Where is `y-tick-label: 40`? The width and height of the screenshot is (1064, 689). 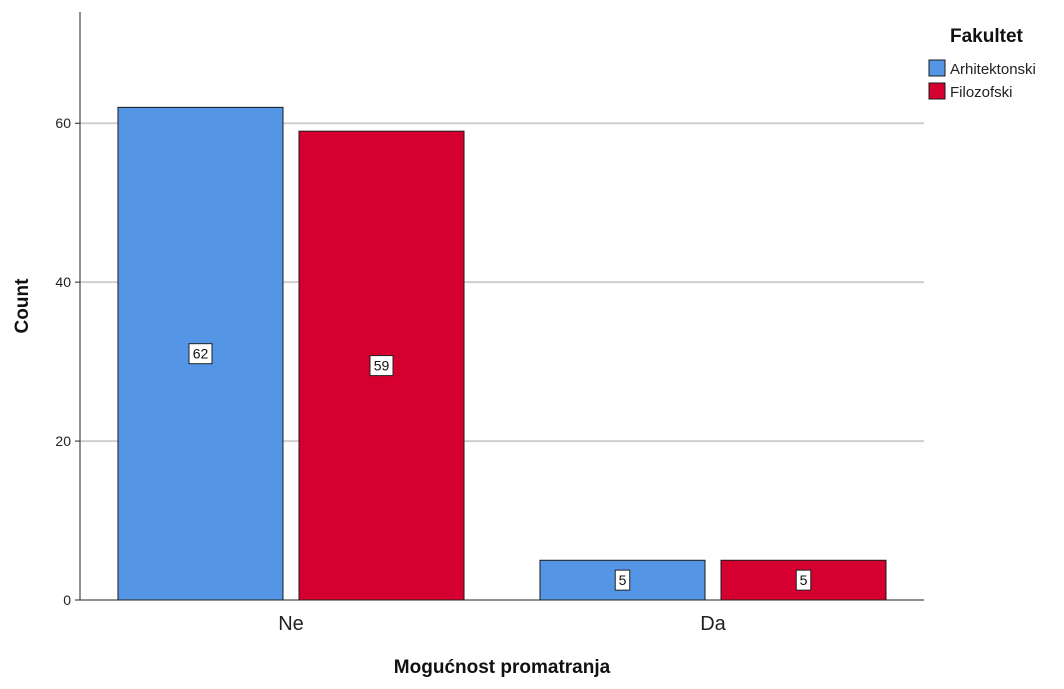
y-tick-label: 40 is located at coordinates (63, 282).